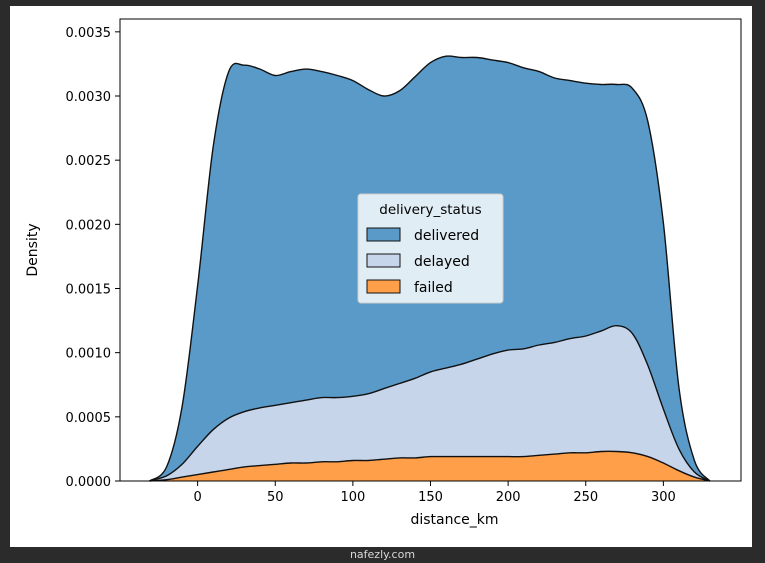 This screenshot has width=765, height=563. I want to click on x-tick-label: 100, so click(352, 497).